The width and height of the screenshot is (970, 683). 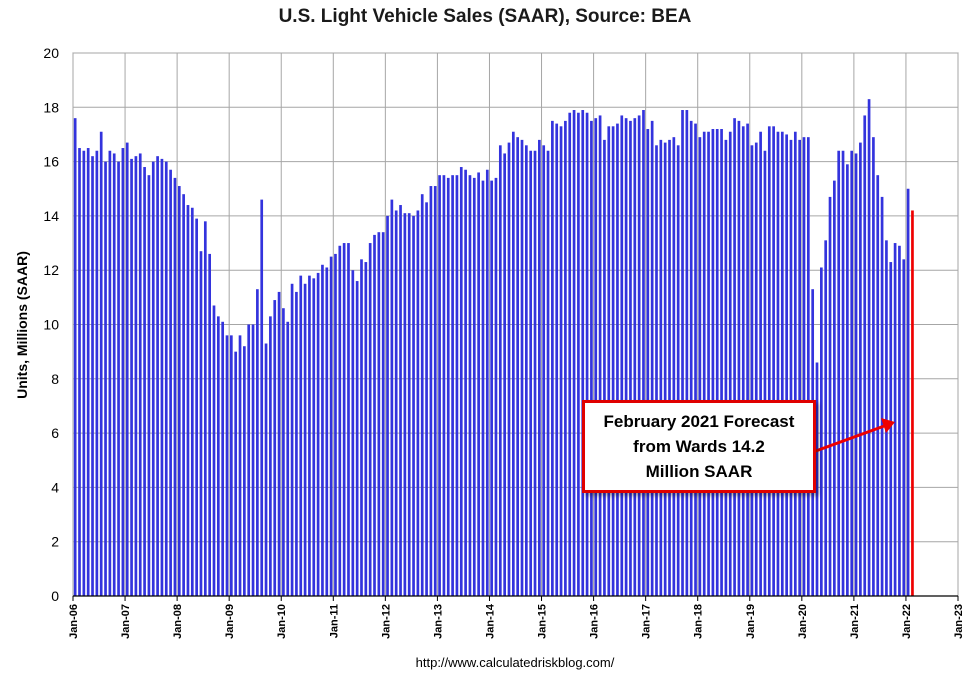 What do you see at coordinates (595, 621) in the screenshot?
I see `x-tick-label: Jan-16` at bounding box center [595, 621].